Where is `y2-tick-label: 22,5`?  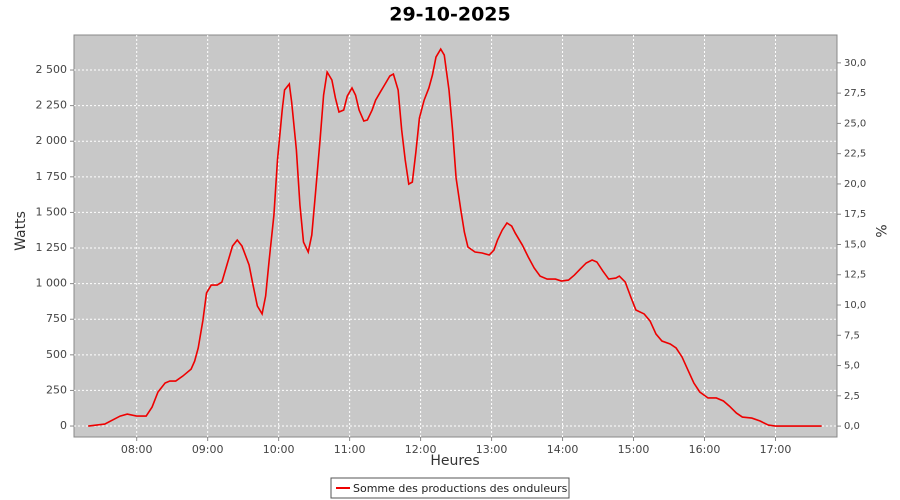 y2-tick-label: 22,5 is located at coordinates (855, 154).